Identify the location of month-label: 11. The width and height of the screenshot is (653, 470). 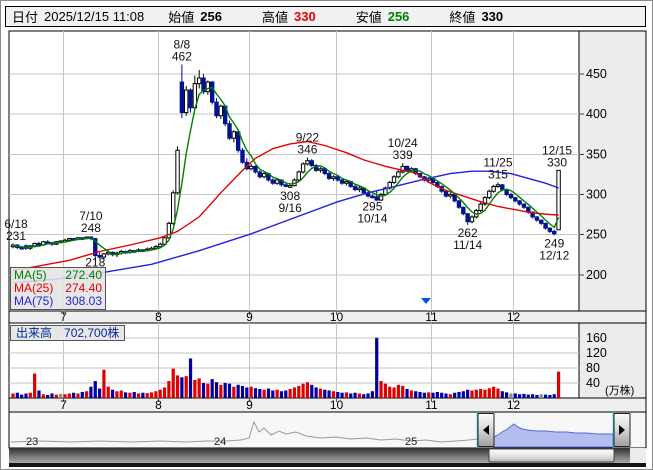
(431, 405).